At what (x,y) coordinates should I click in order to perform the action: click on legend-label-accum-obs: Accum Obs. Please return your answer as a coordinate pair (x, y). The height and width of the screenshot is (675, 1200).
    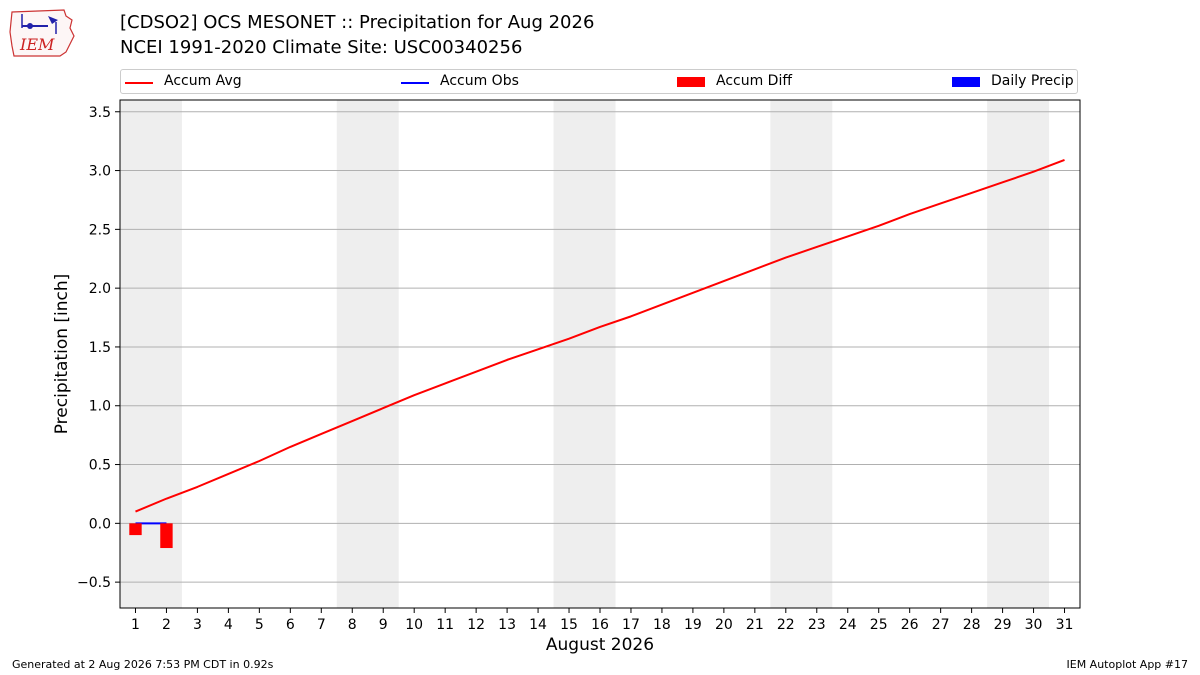
    Looking at the image, I should click on (479, 81).